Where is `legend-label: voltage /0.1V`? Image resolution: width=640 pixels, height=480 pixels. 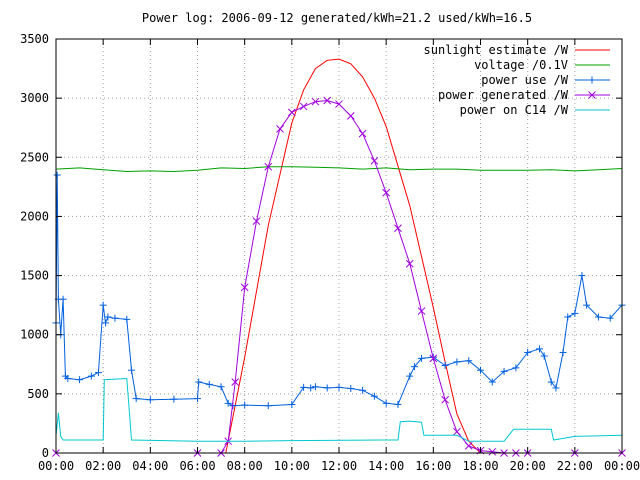
legend-label: voltage /0.1V is located at coordinates (521, 65).